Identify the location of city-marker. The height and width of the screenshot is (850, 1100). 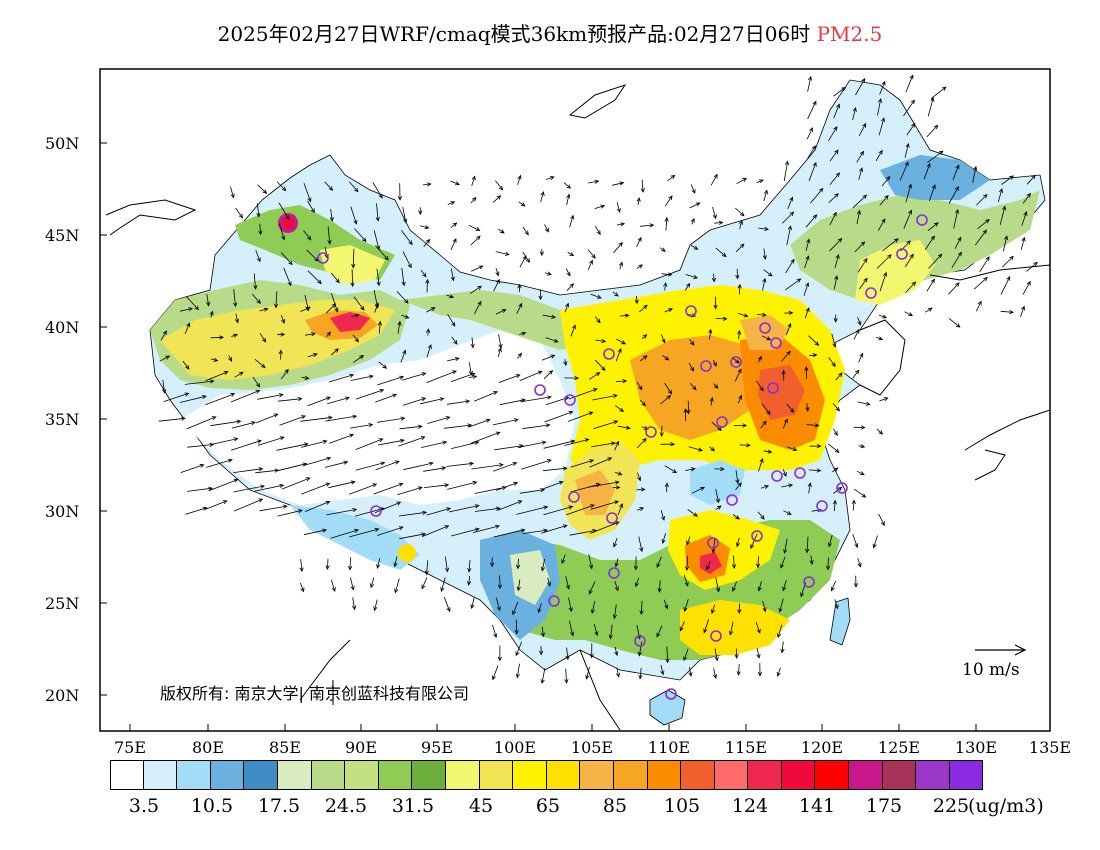
(651, 432).